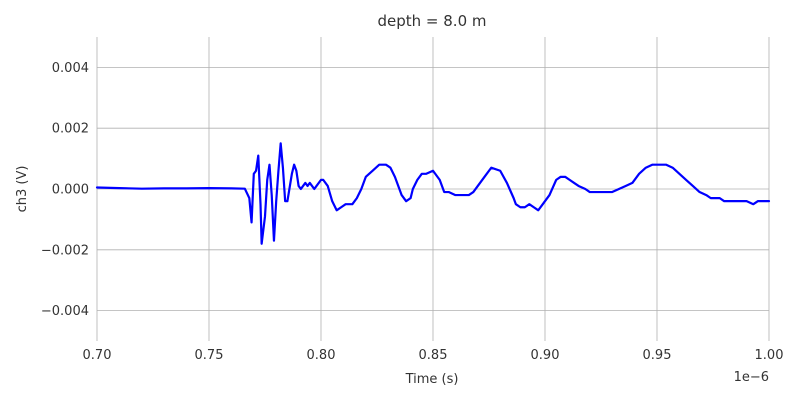 This screenshot has height=400, width=800. I want to click on y-tick-label: −0.002, so click(65, 250).